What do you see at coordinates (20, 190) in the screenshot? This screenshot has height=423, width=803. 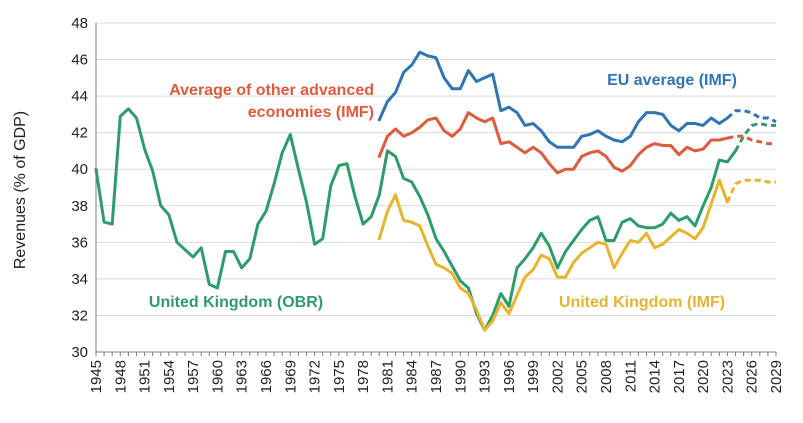 I see `y-axis-label: Revenues (% of GDP)` at bounding box center [20, 190].